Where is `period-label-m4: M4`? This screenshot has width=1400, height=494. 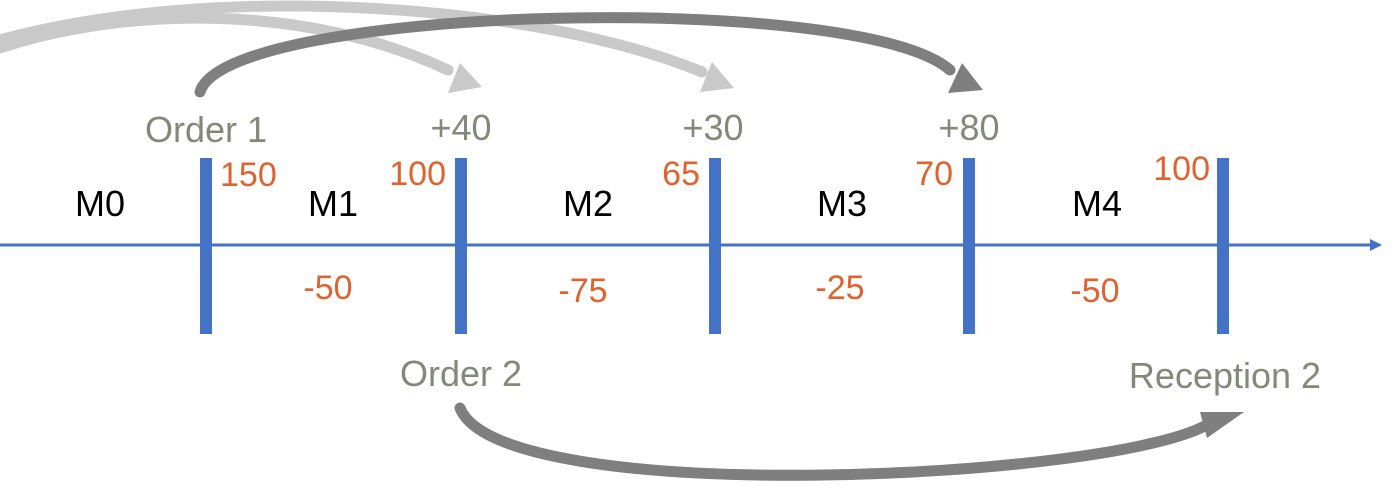 period-label-m4: M4 is located at coordinates (1097, 203).